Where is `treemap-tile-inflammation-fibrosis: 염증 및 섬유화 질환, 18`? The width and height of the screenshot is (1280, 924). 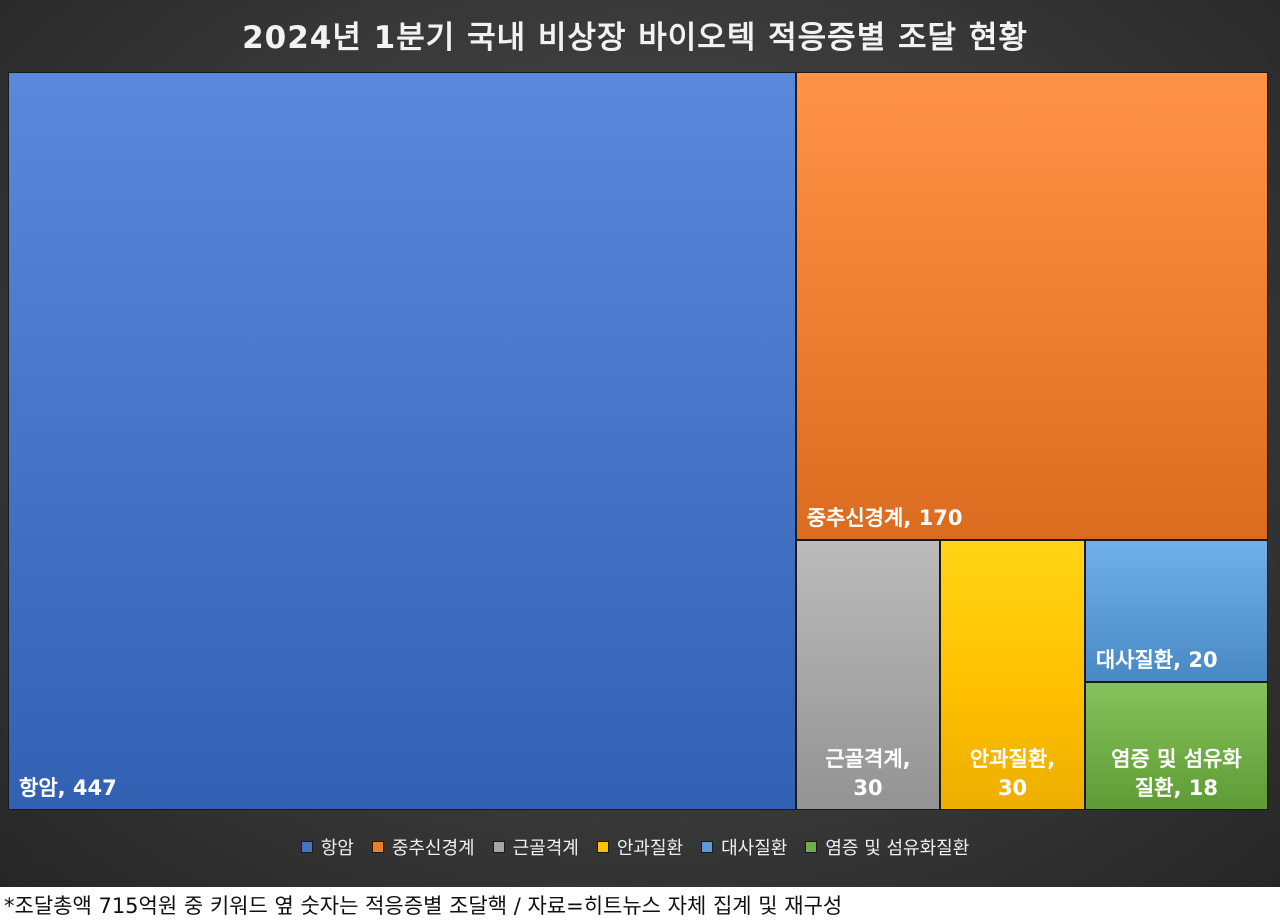 treemap-tile-inflammation-fibrosis: 염증 및 섬유화 질환, 18 is located at coordinates (1176, 746).